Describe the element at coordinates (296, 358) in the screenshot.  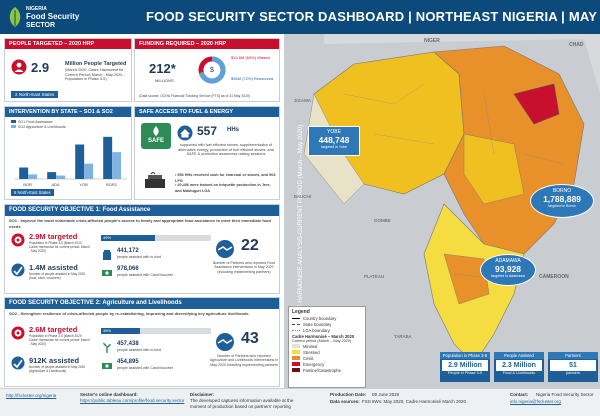
I see `legend-phase-3-swatch` at that location.